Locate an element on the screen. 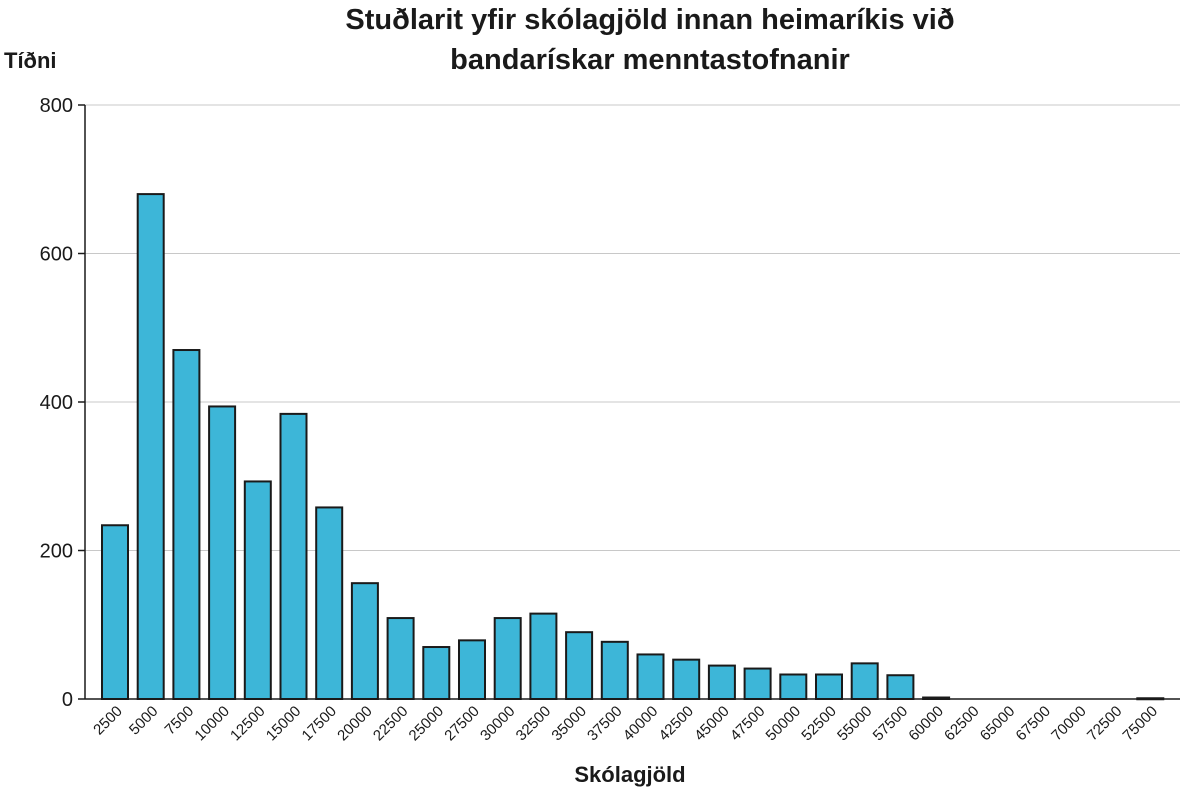  y-tick-label: 200 is located at coordinates (56, 552).